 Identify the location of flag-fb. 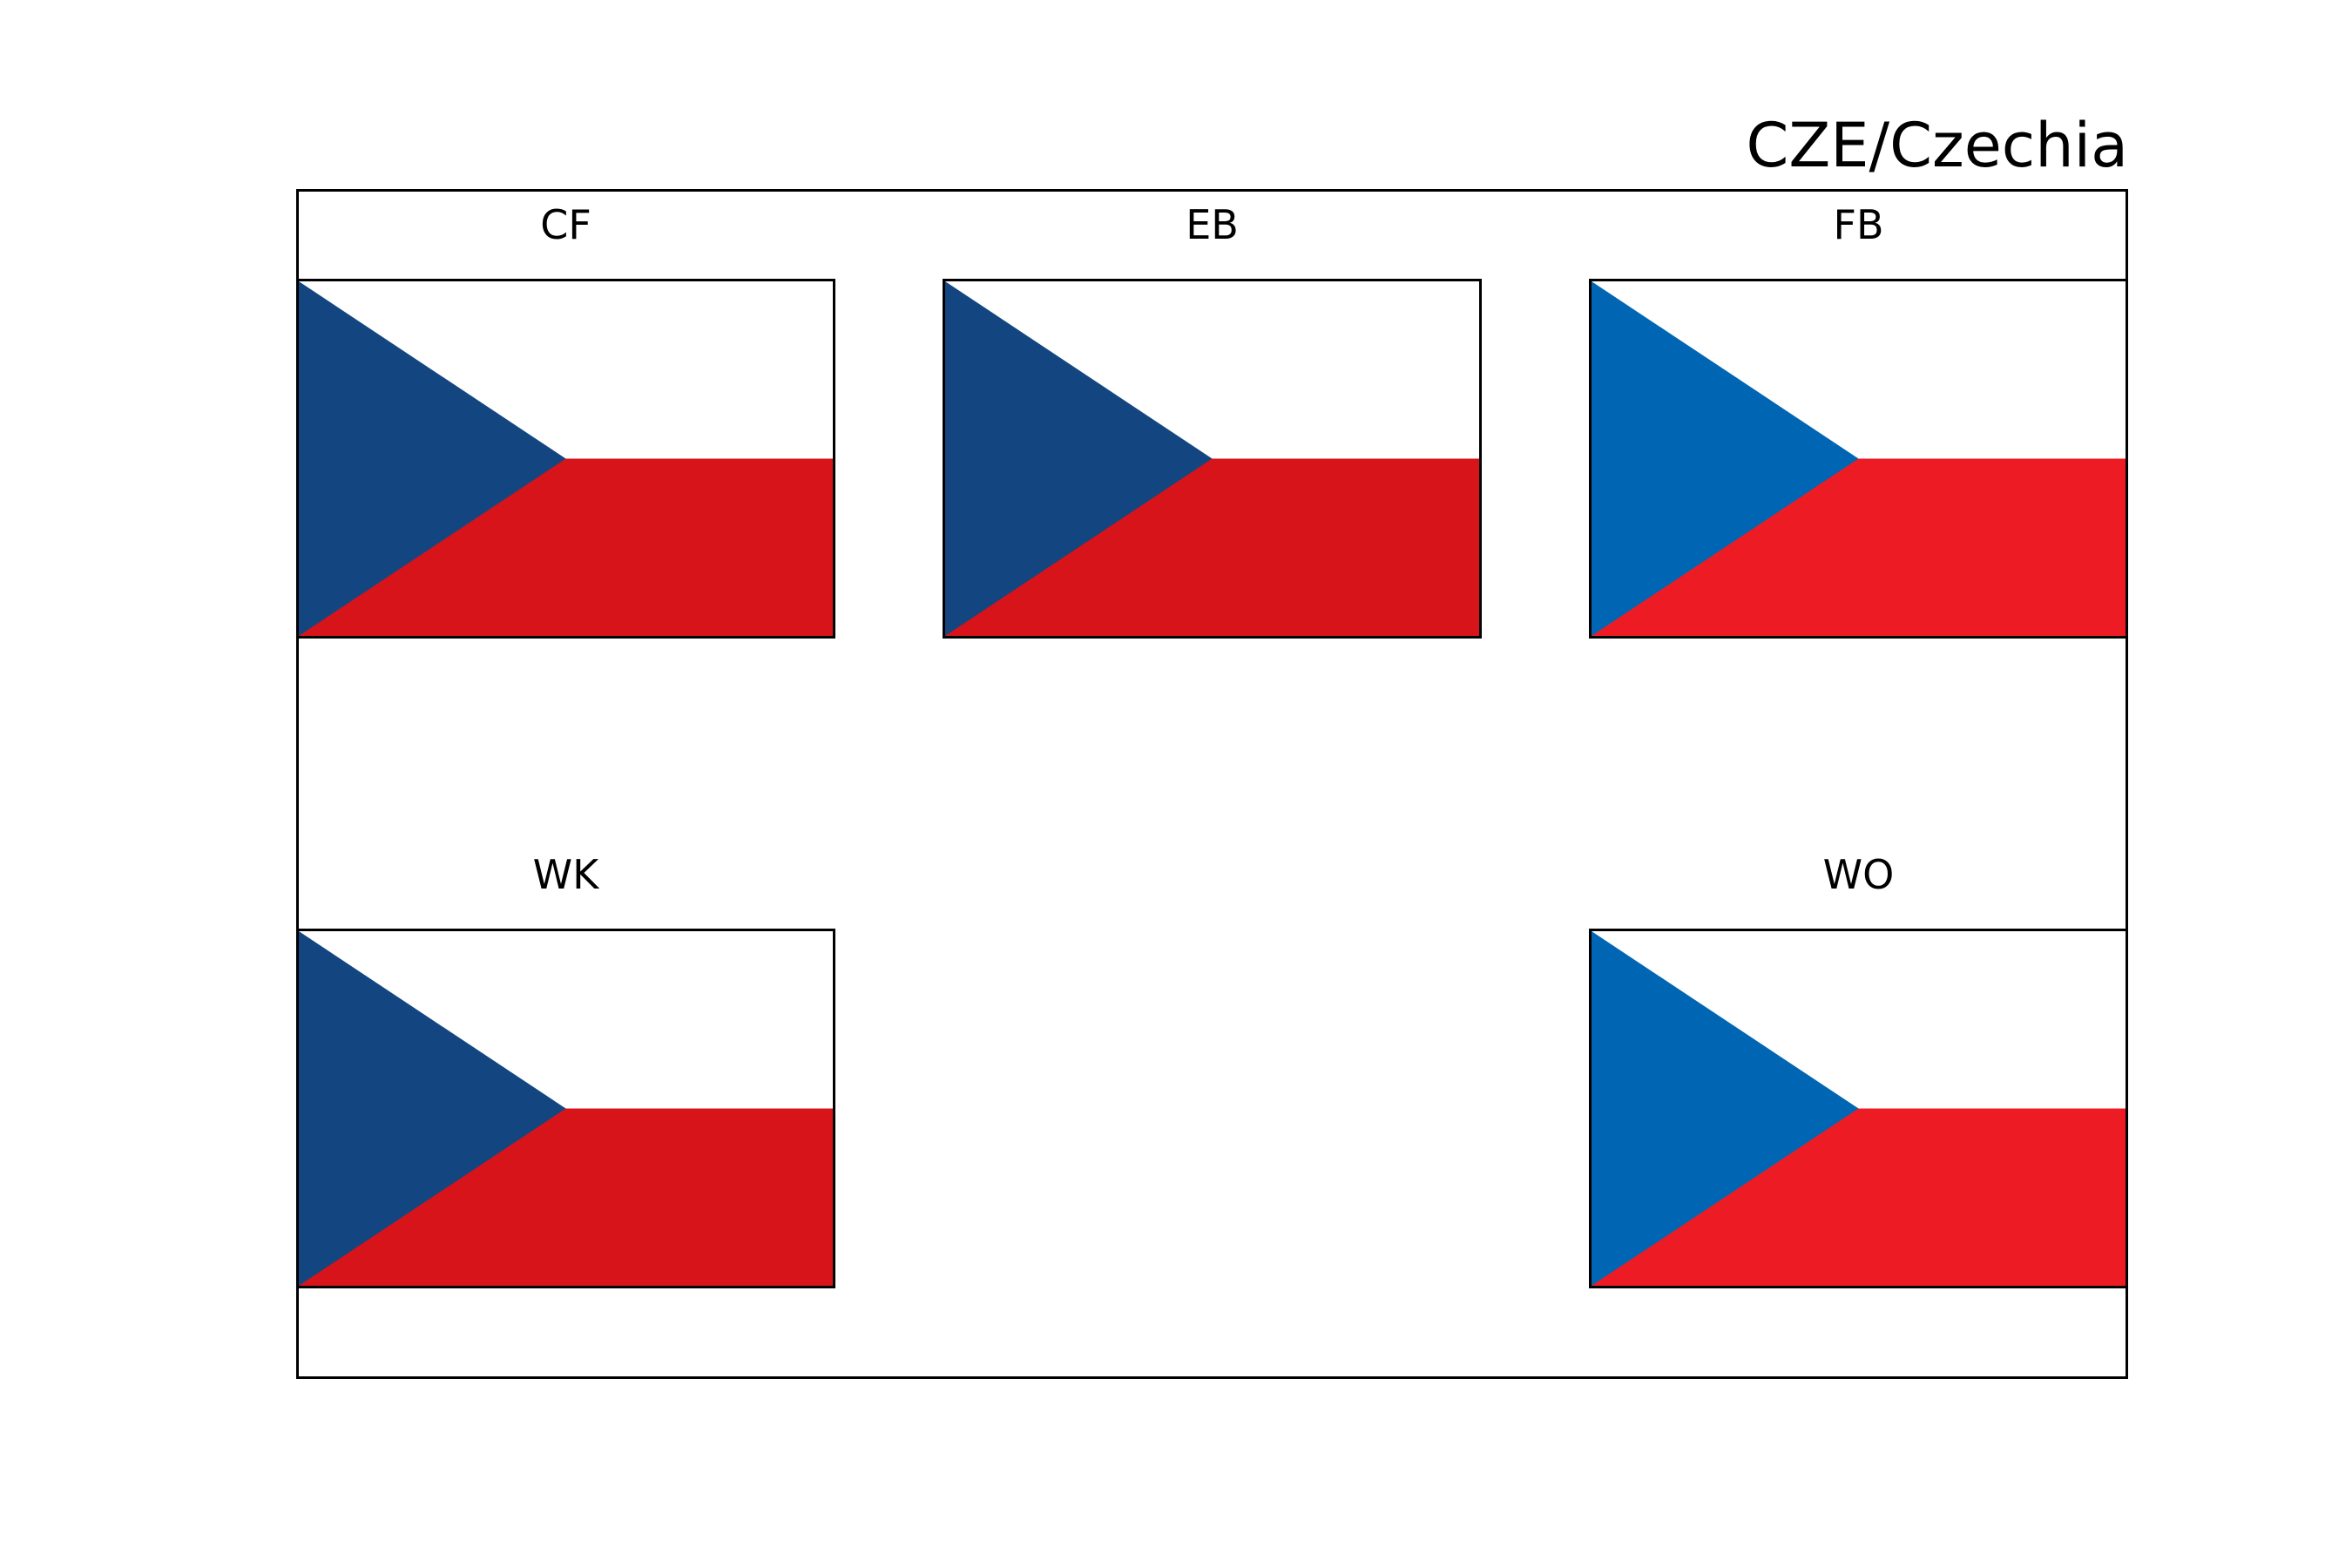
(1859, 459).